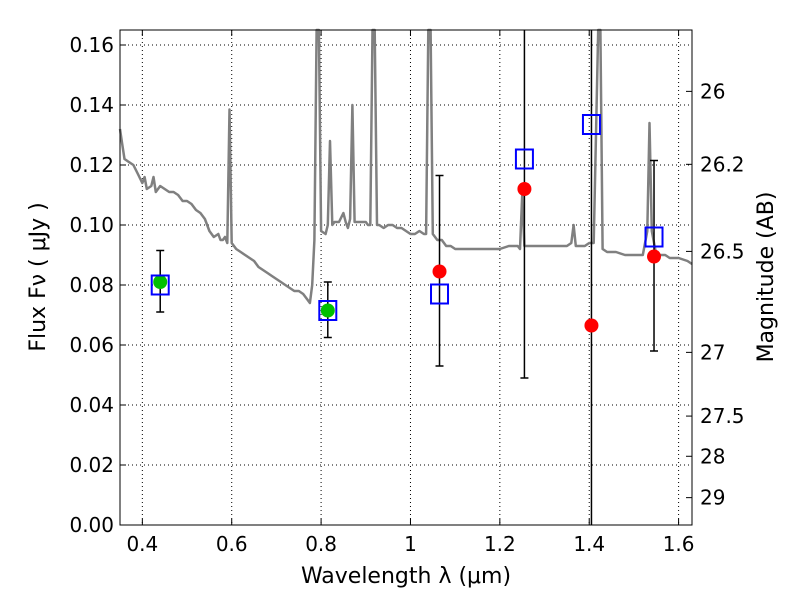  I want to click on x-tick-label: 0.8, so click(321, 544).